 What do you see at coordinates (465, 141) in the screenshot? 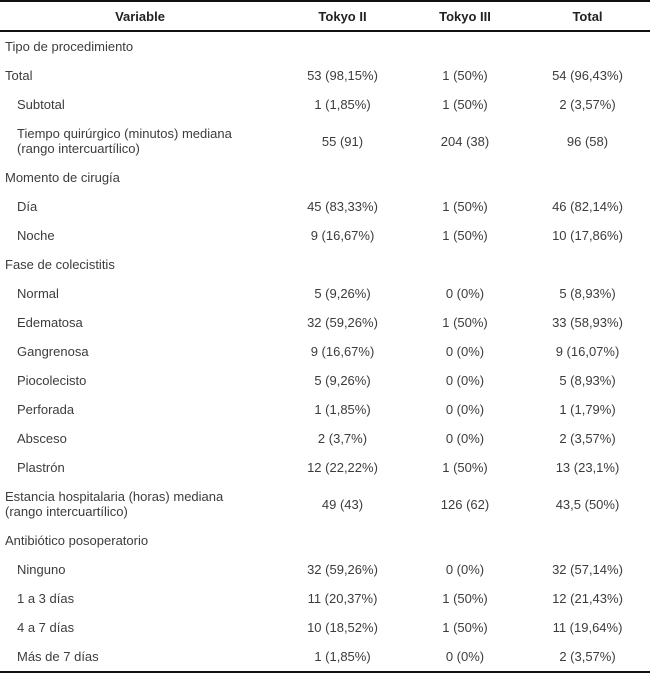
I see `cell-tokyo-iii: 204 (38)` at bounding box center [465, 141].